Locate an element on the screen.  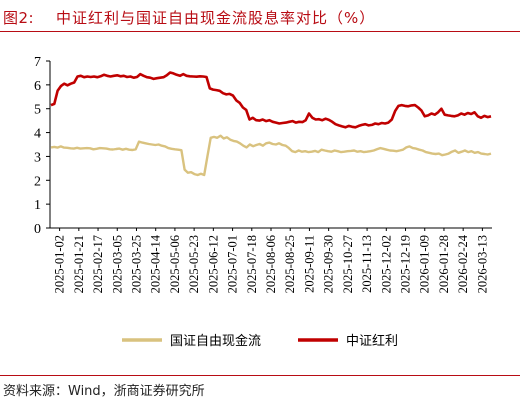
x-tick-label: 2025-11-13 is located at coordinates (367, 264).